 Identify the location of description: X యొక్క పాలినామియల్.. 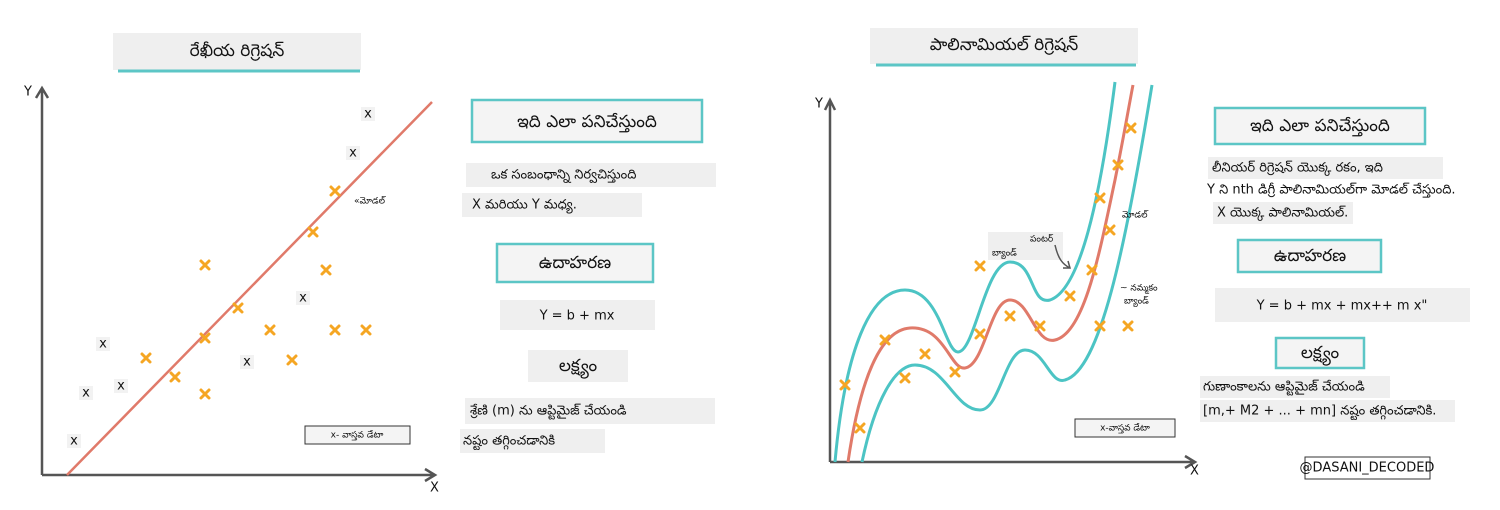
(1282, 214).